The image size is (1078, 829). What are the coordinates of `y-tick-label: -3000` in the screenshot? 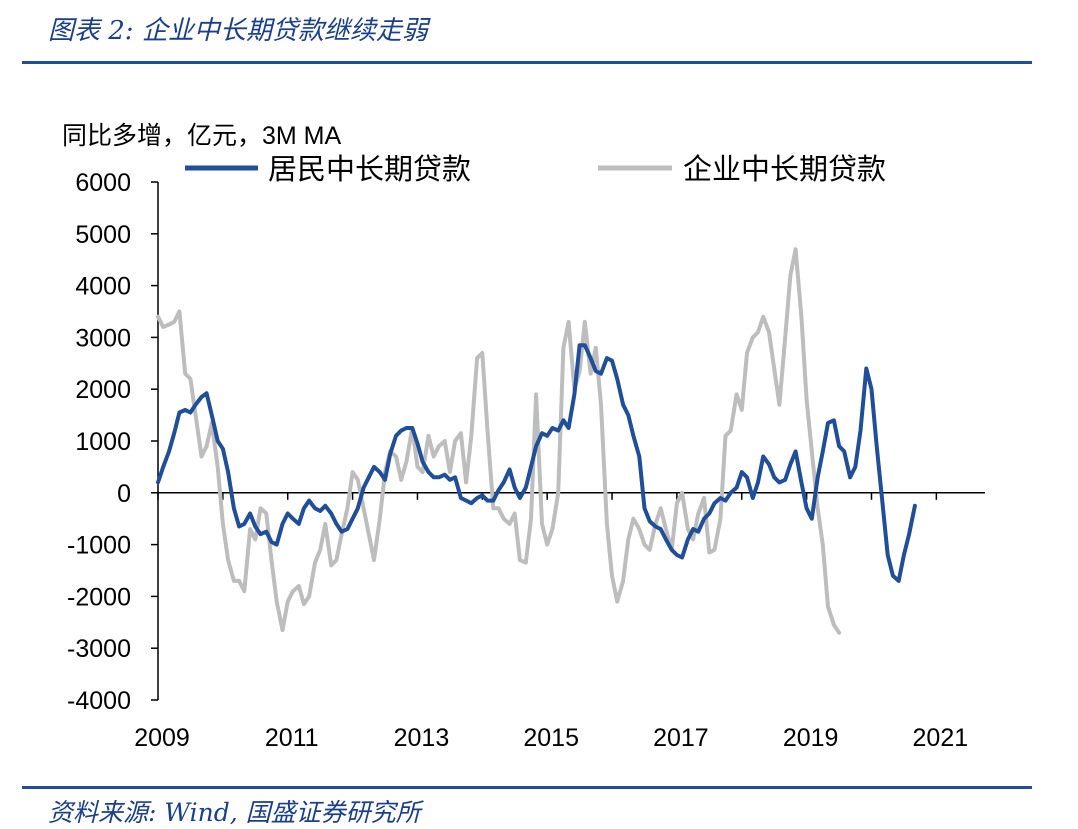 It's located at (99, 649).